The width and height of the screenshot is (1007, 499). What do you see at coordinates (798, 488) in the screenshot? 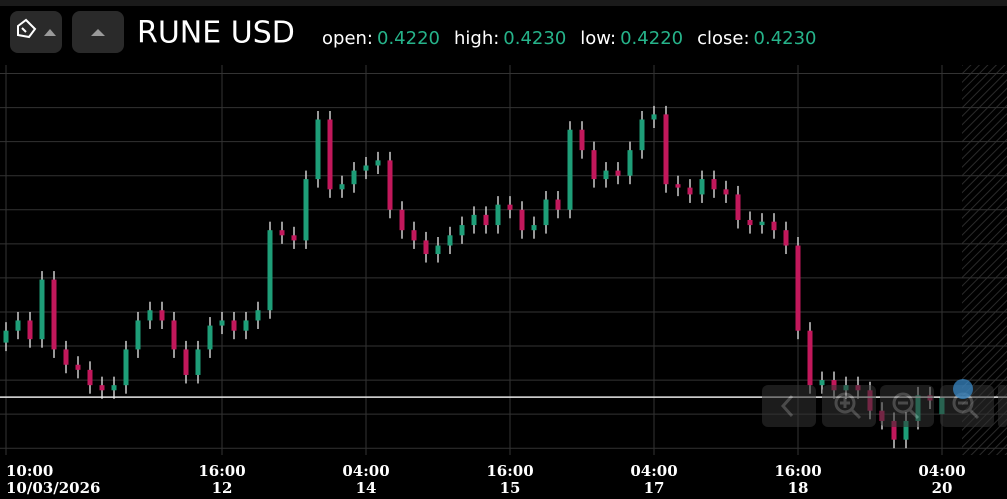
I see `x-tick-sublabel: 18` at bounding box center [798, 488].